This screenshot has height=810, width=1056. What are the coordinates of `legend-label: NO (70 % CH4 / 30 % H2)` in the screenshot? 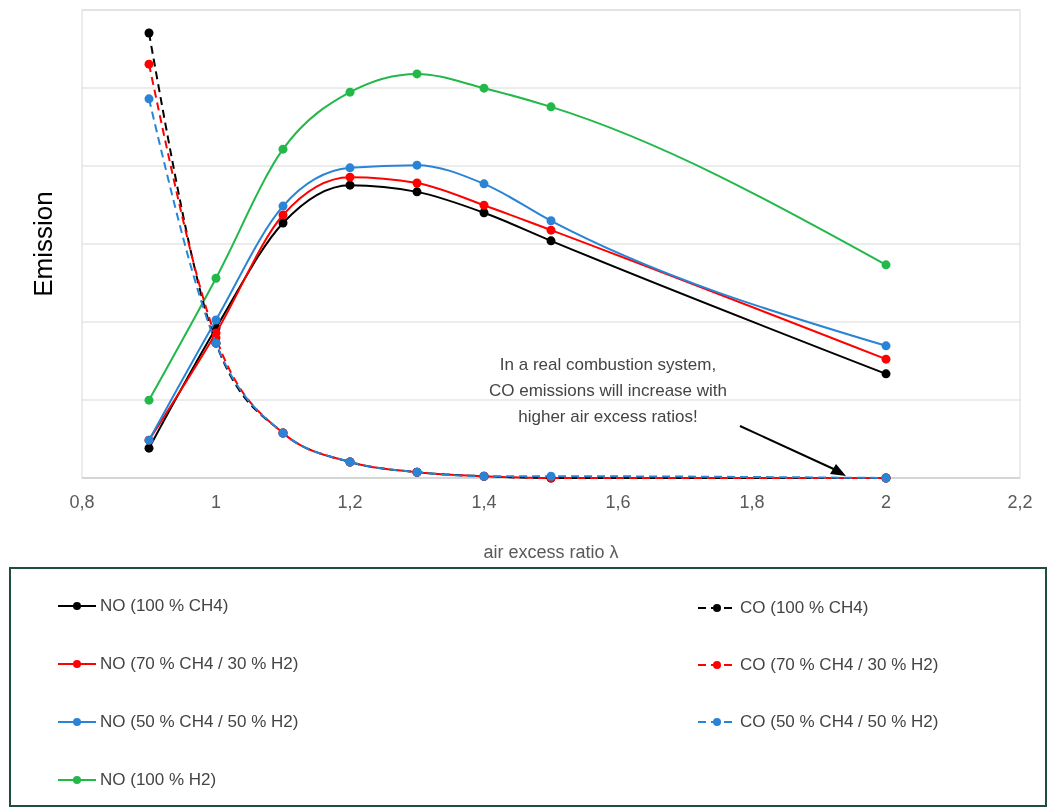 It's located at (199, 663).